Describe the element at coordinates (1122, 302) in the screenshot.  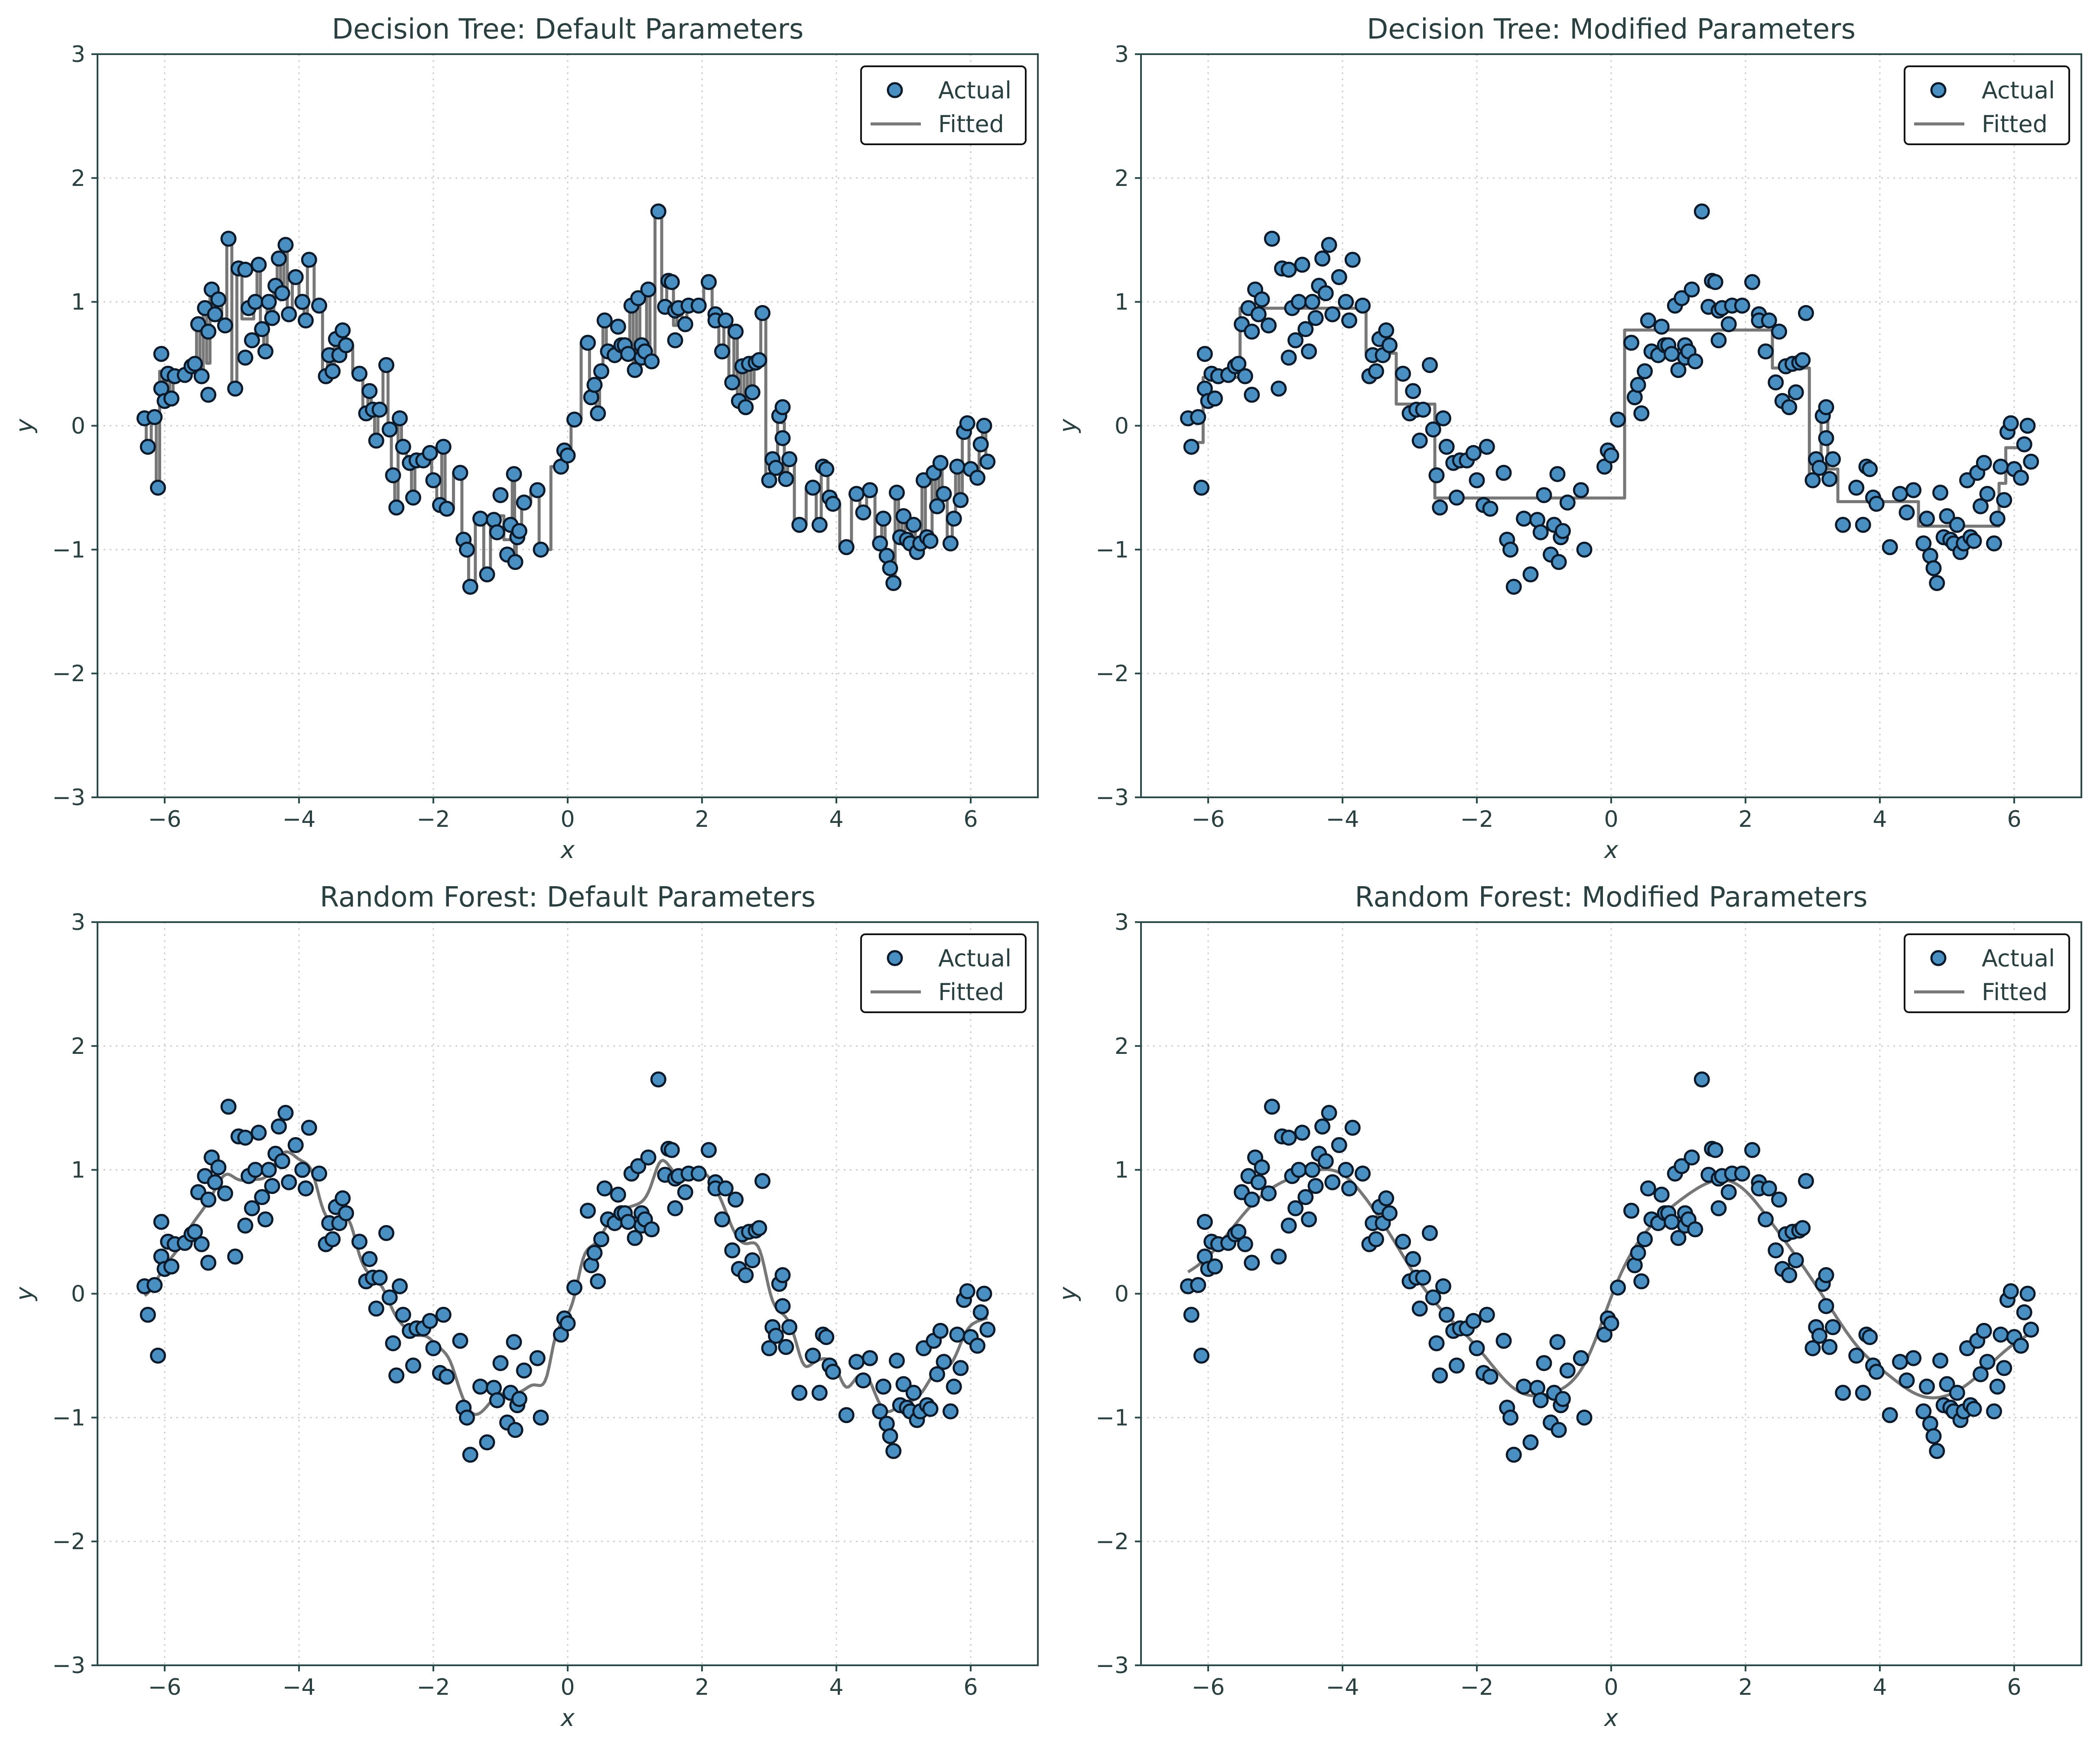
I see `y-tick-label: 1` at that location.